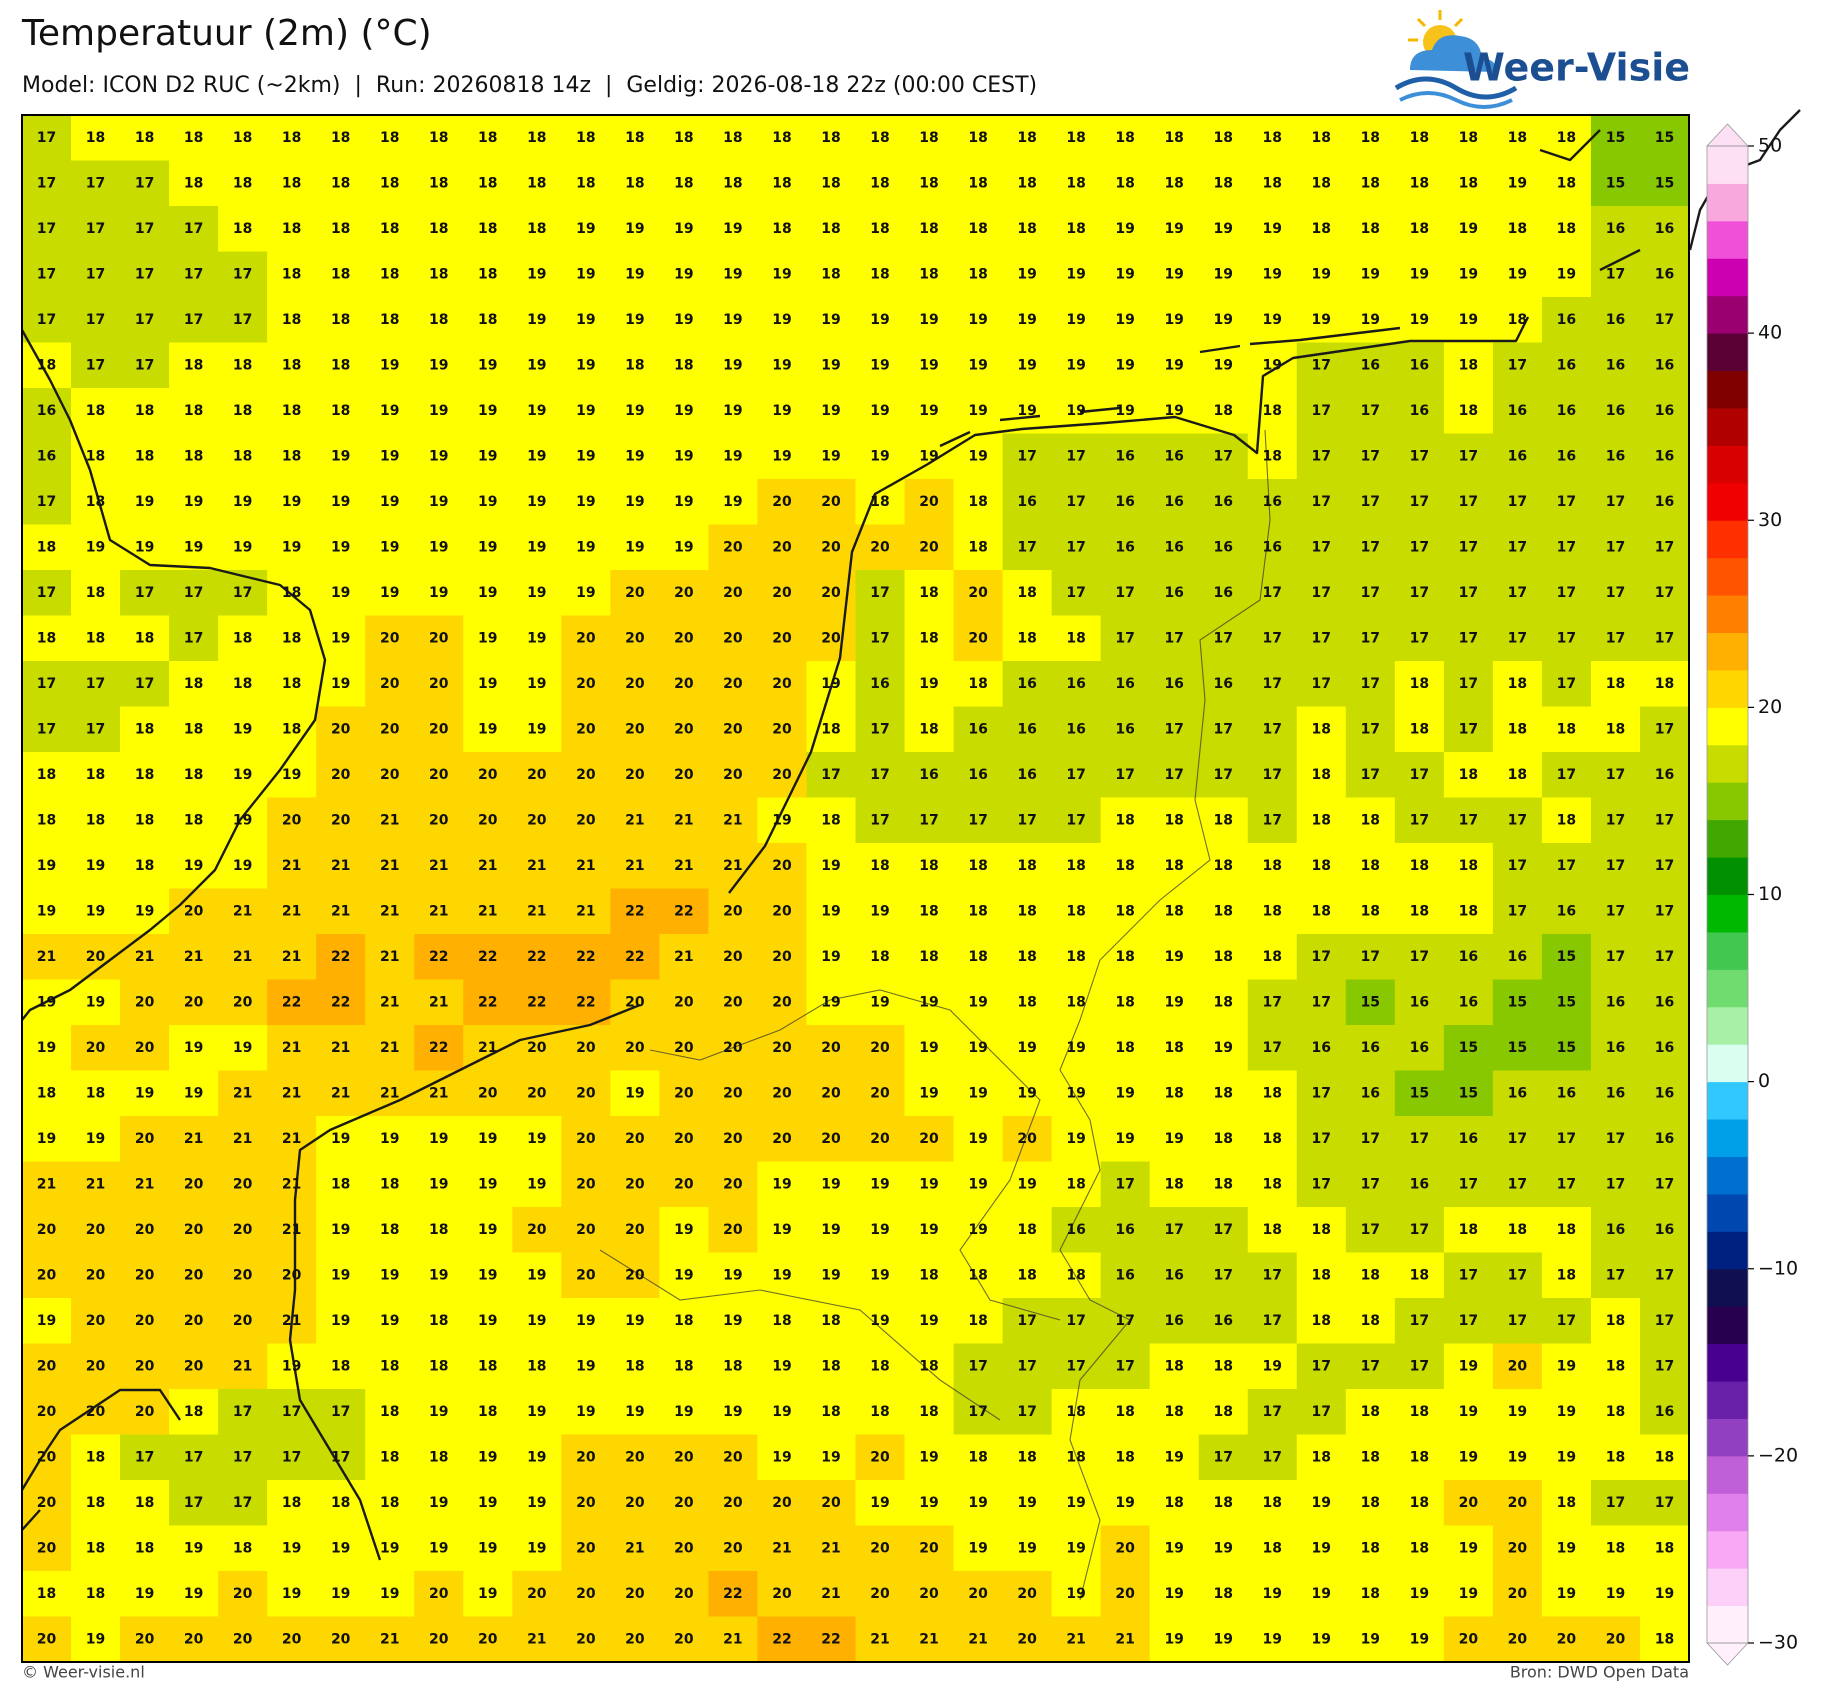  What do you see at coordinates (1727, 239) in the screenshot?
I see `colorbar-band` at bounding box center [1727, 239].